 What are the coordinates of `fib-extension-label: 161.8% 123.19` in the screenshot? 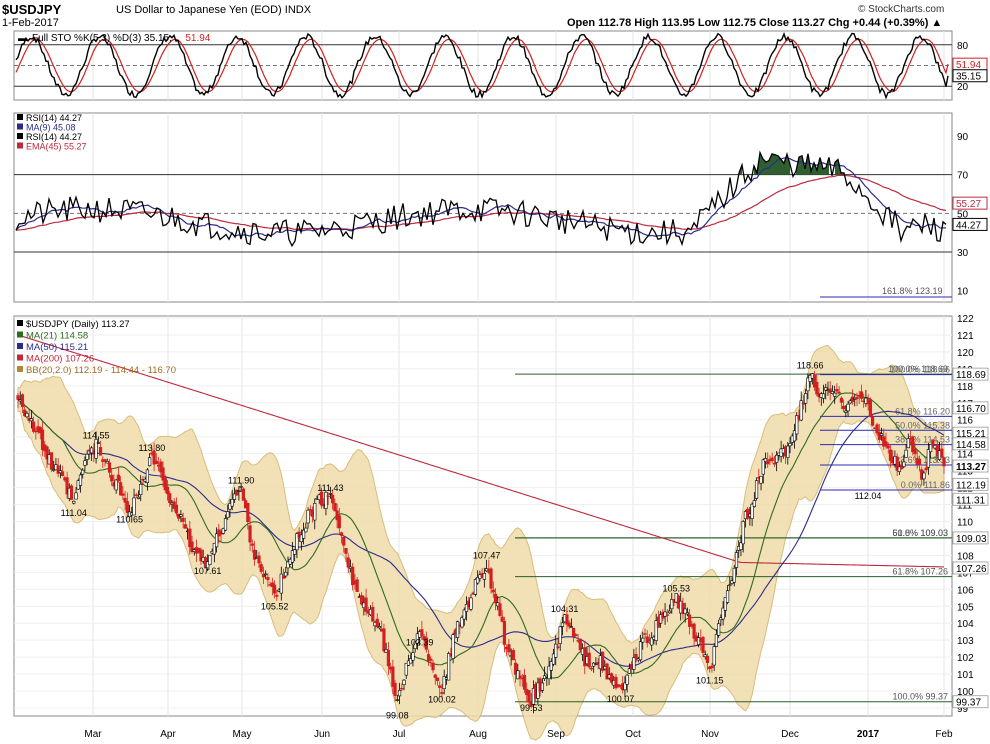 It's located at (912, 291).